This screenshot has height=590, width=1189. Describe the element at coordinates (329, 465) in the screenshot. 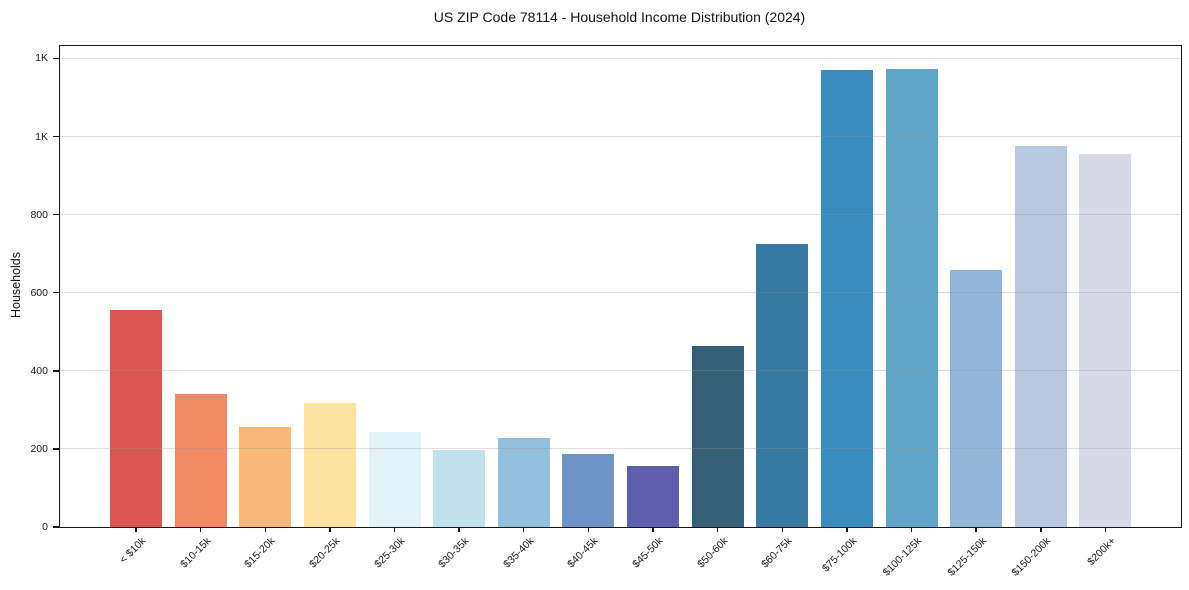

I see `bar-$20-25k` at that location.